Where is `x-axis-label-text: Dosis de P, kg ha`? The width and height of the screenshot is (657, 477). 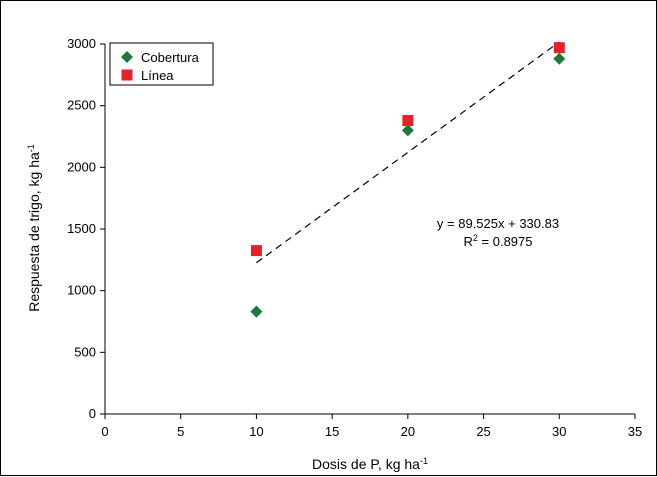 x-axis-label-text: Dosis de P, kg ha is located at coordinates (366, 464).